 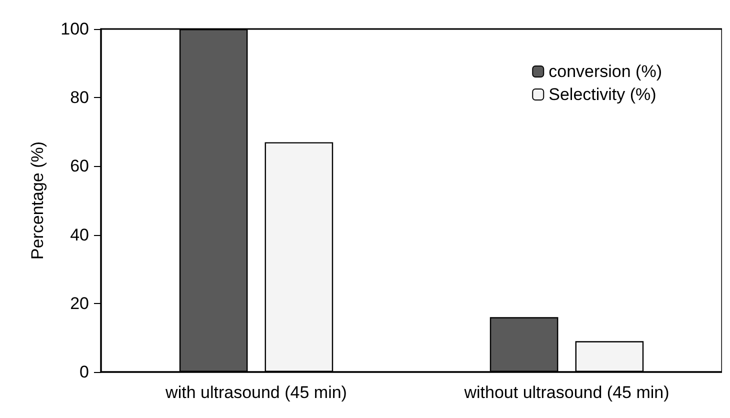 I want to click on y-tick-label: 0, so click(x=84, y=372).